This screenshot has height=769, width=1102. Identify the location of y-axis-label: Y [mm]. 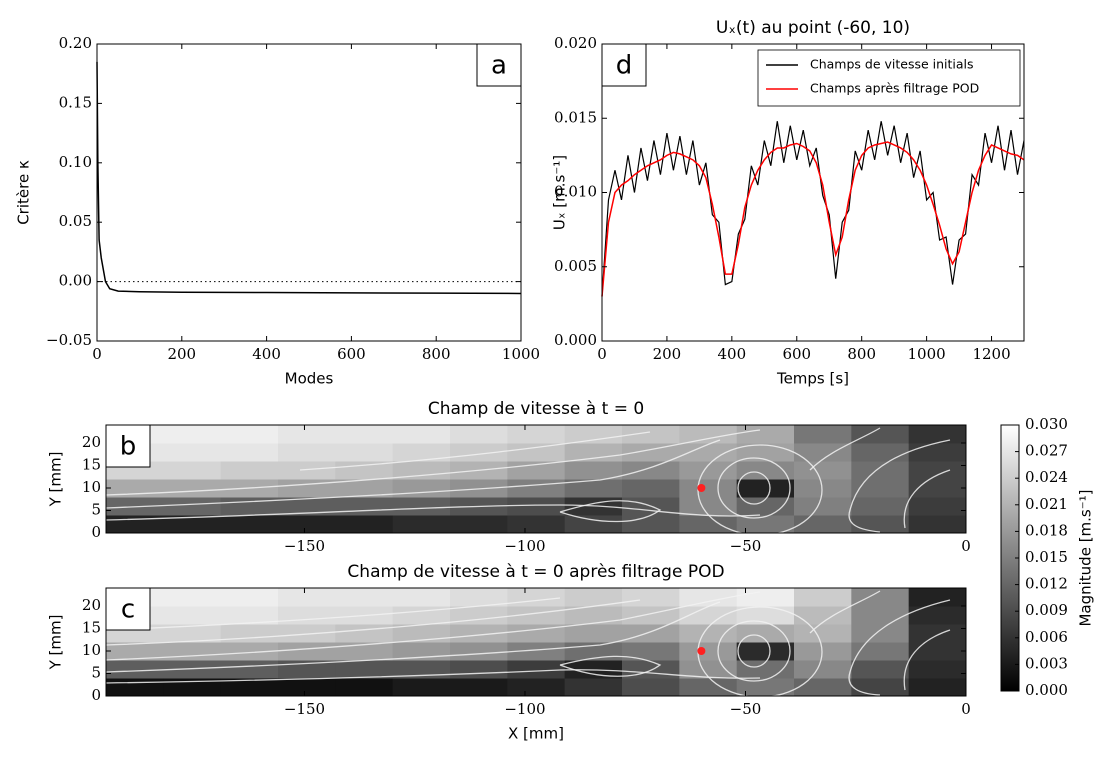
(56, 480).